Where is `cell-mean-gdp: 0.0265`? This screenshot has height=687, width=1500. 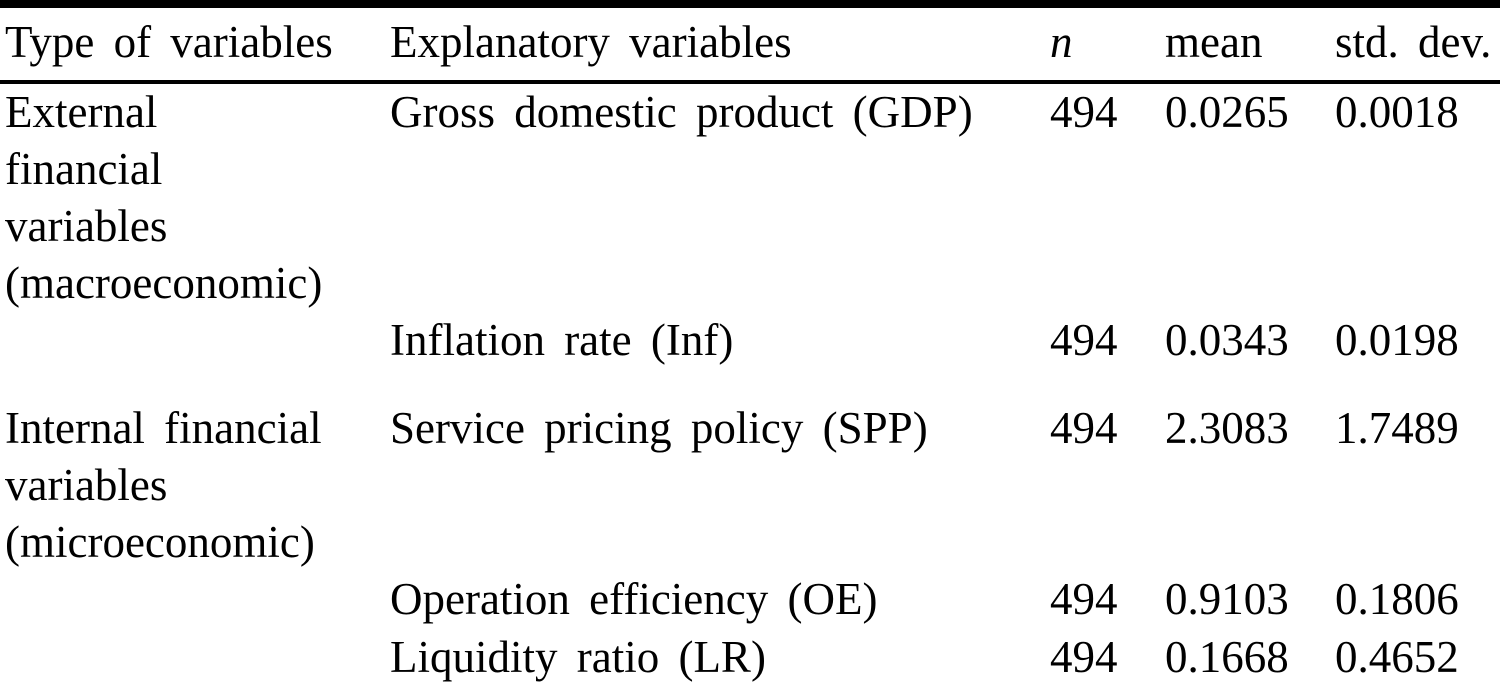 cell-mean-gdp: 0.0265 is located at coordinates (1227, 112).